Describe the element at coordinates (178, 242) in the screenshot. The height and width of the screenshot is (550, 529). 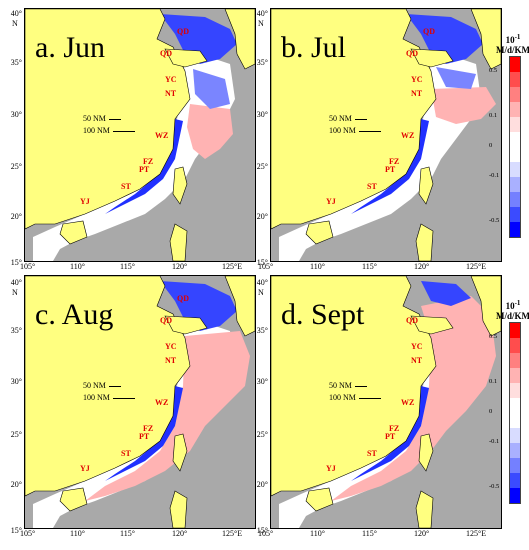
I see `philippines-luzon` at that location.